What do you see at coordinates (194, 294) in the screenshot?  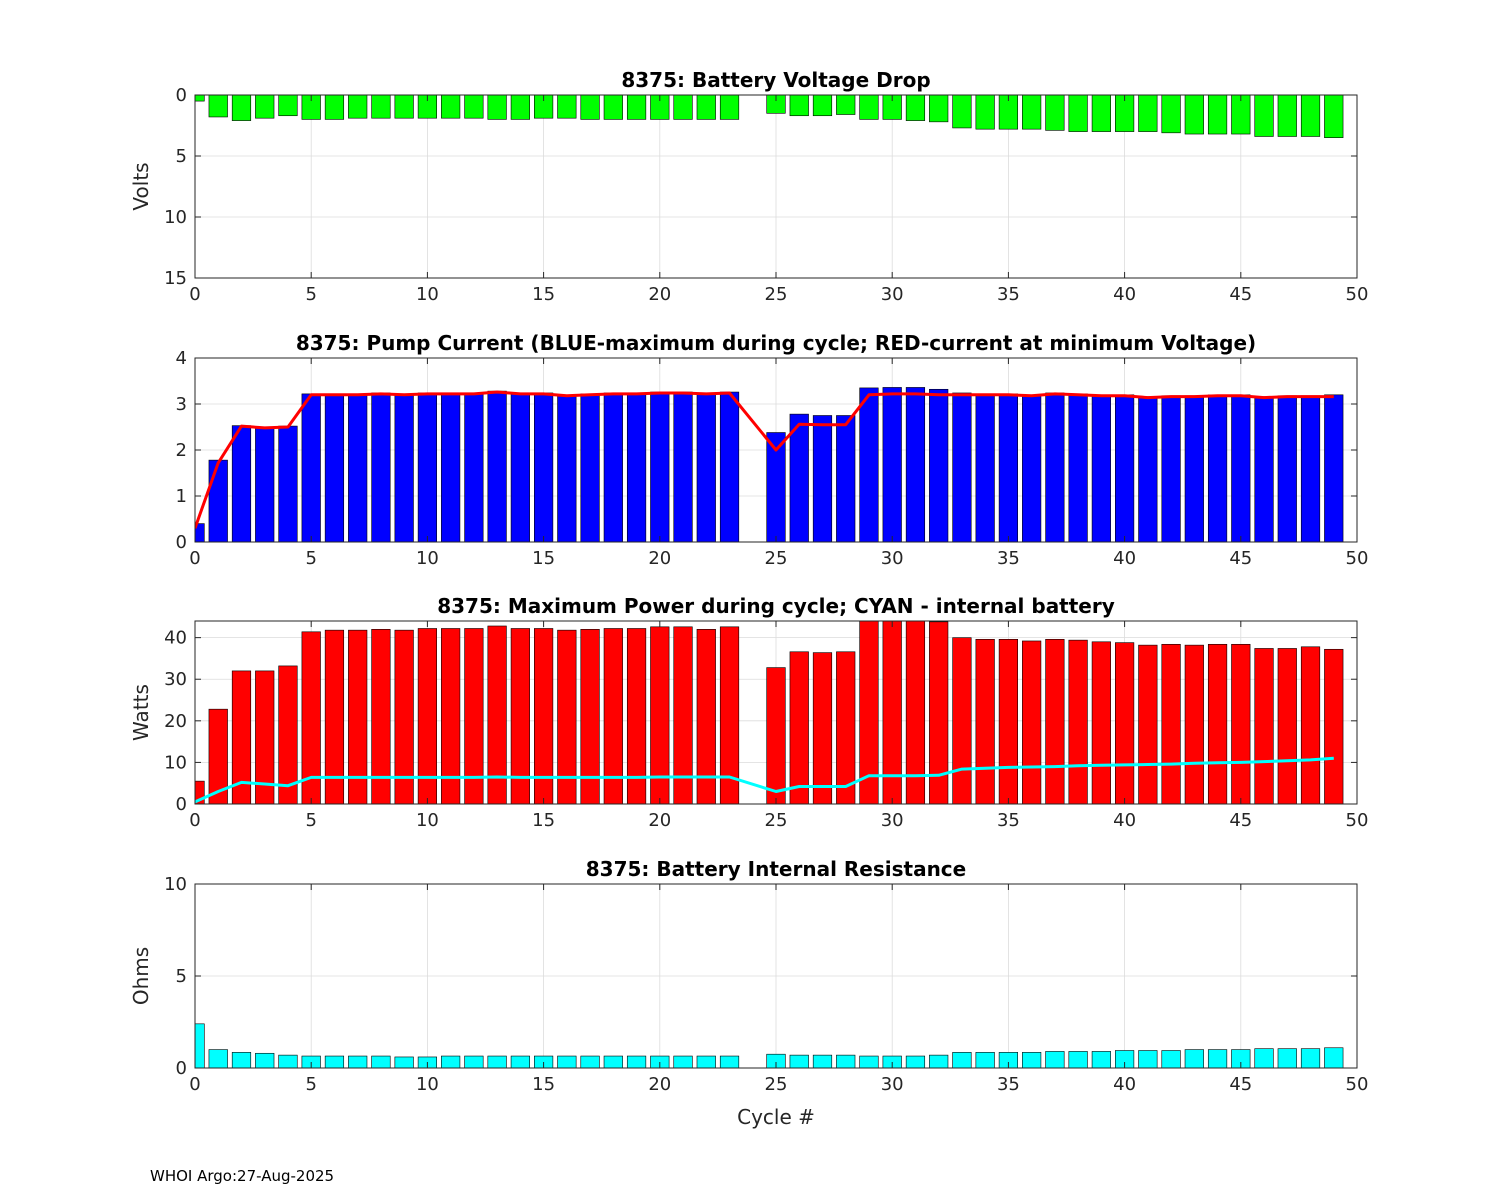 I see `x-tick-label: 0` at bounding box center [194, 294].